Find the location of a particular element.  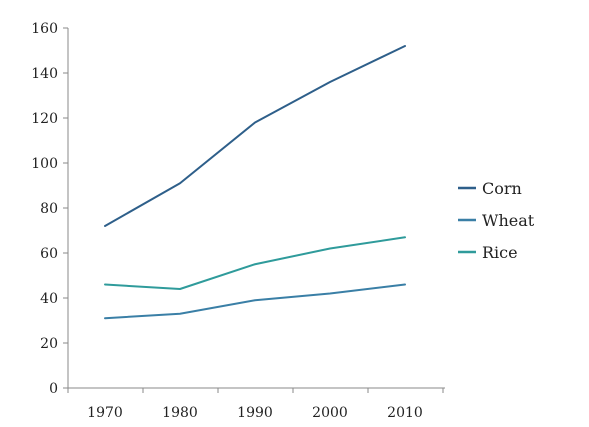

y-tick-label: 140 is located at coordinates (44, 74).